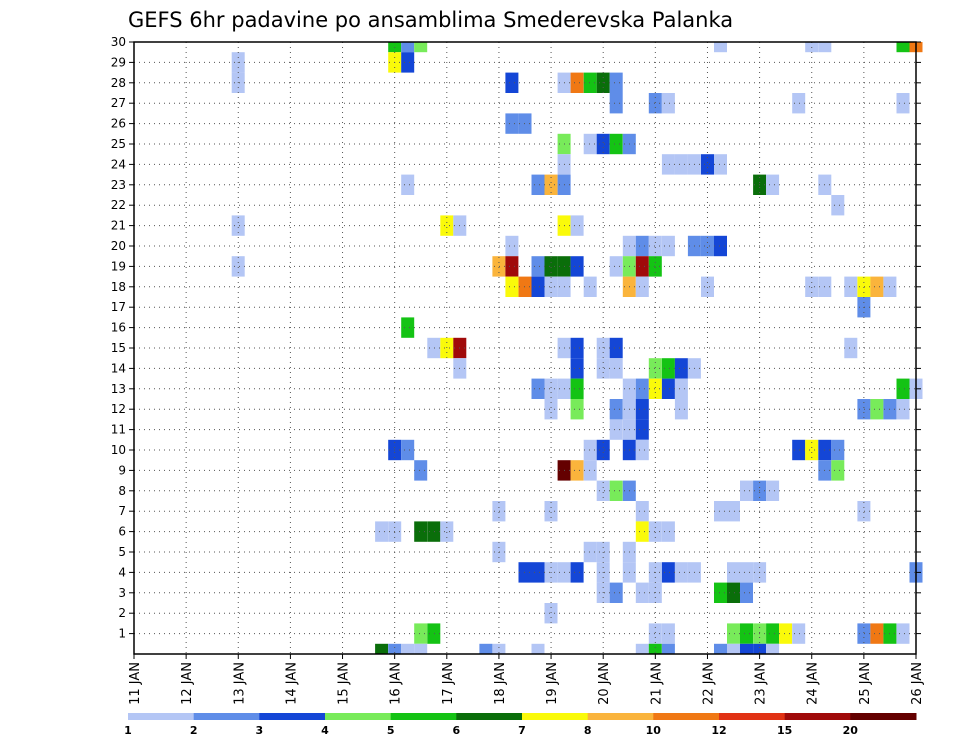 The width and height of the screenshot is (960, 742). Describe the element at coordinates (118, 226) in the screenshot. I see `y-tick-label: 21` at that location.